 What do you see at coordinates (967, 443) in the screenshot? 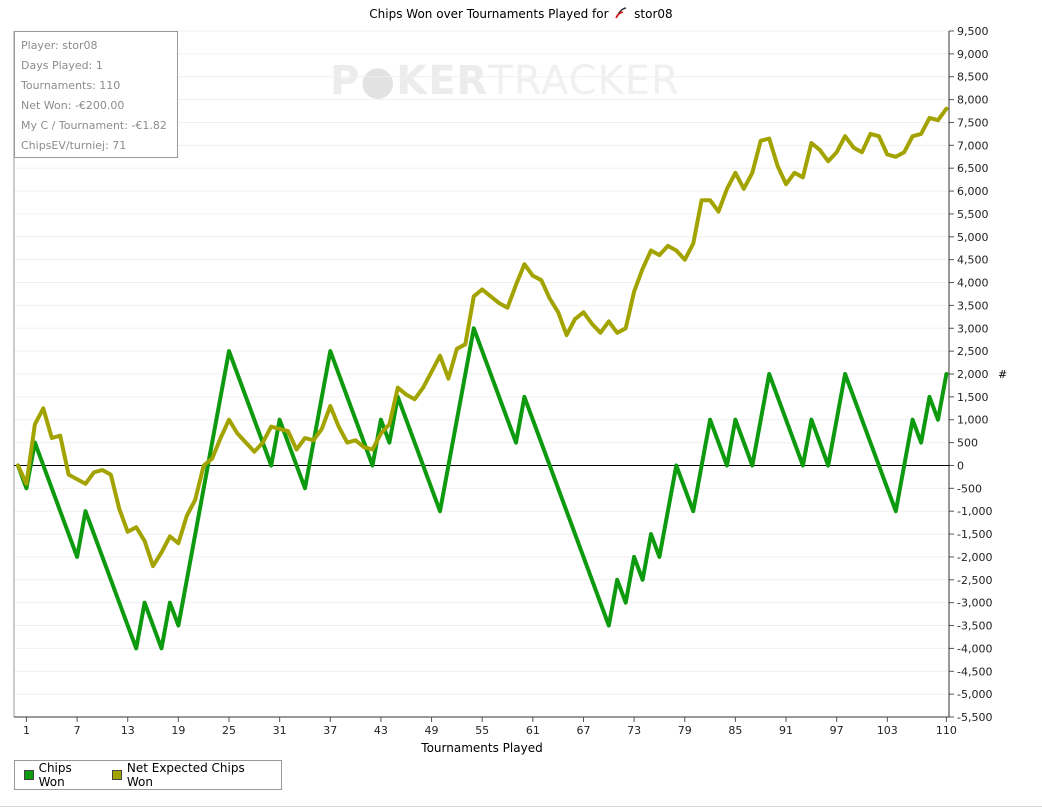
I see `y-tick-label: 500` at bounding box center [967, 443].